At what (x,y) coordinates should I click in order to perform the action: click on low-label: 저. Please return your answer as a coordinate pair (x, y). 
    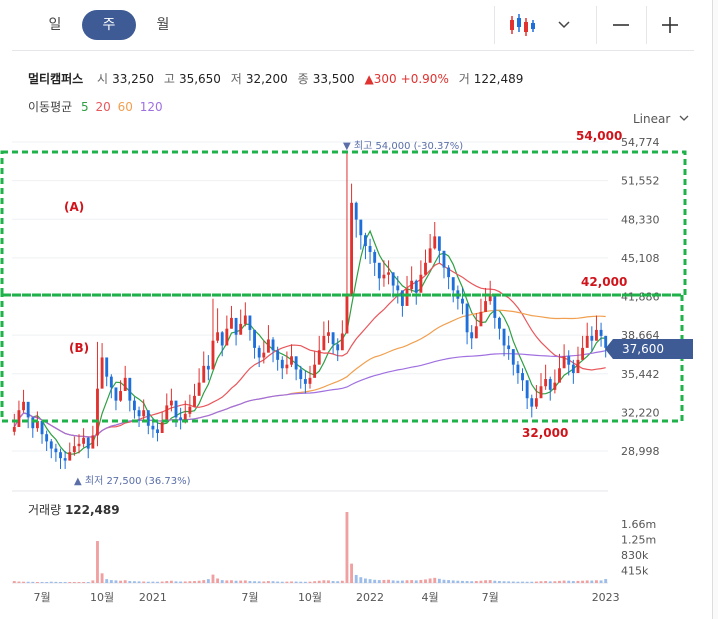
    Looking at the image, I should click on (236, 79).